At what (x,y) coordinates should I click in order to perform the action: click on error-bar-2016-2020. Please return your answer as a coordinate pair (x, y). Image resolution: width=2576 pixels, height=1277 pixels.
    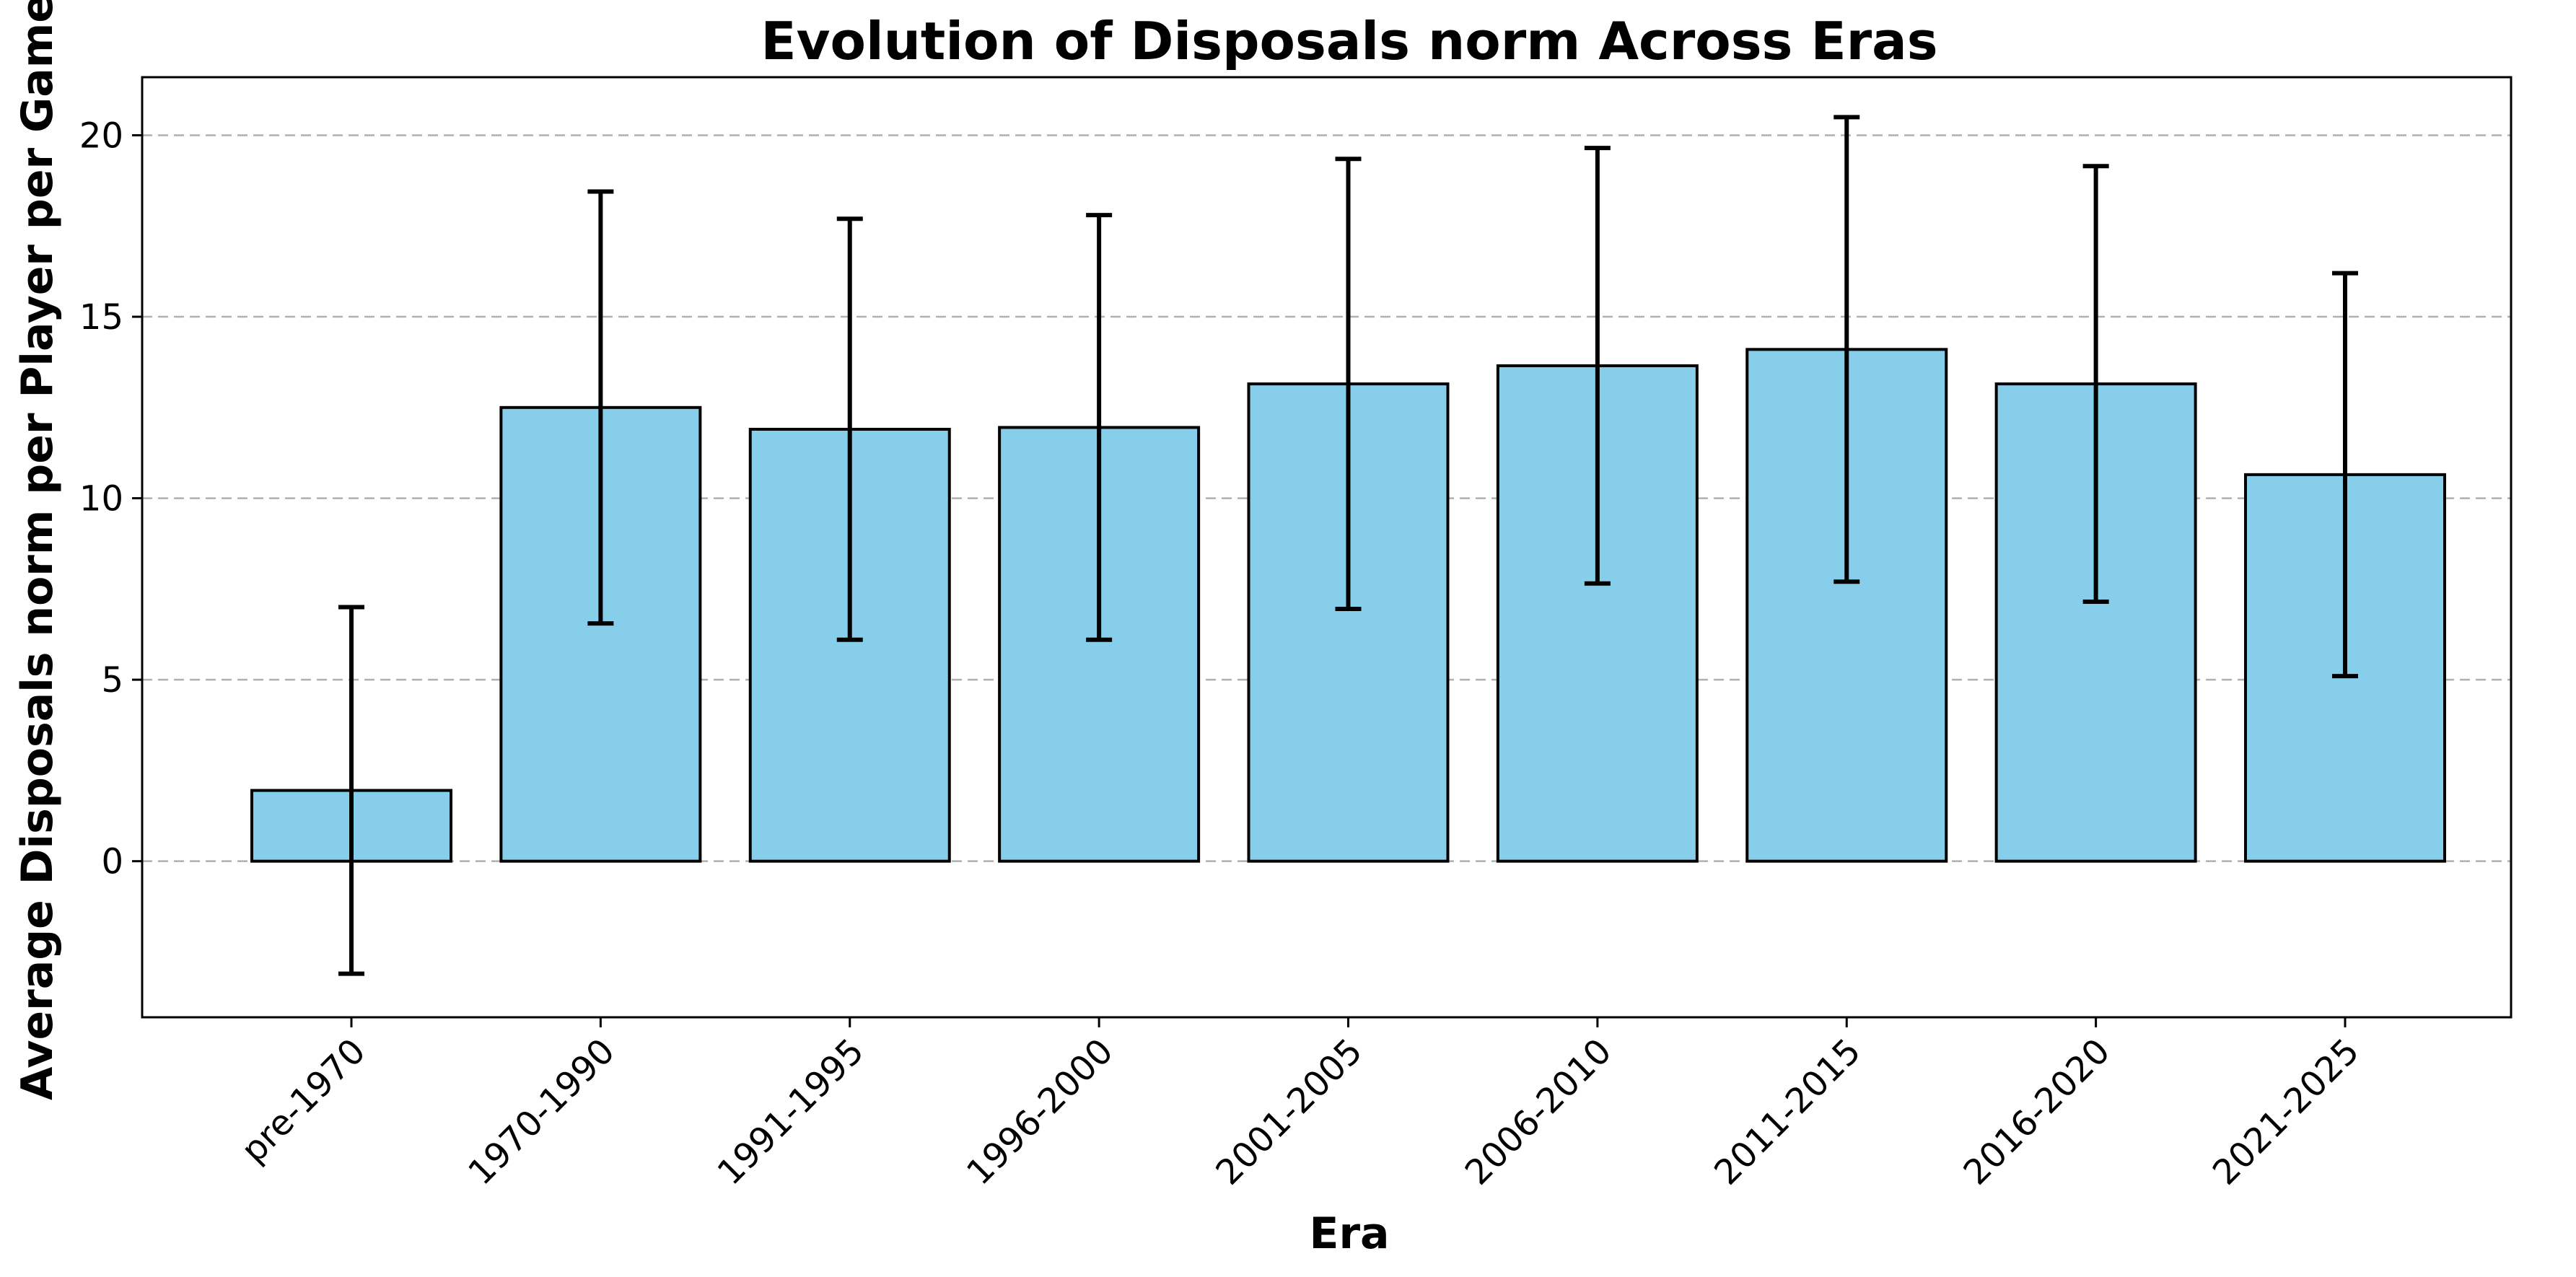
    Looking at the image, I should click on (2095, 384).